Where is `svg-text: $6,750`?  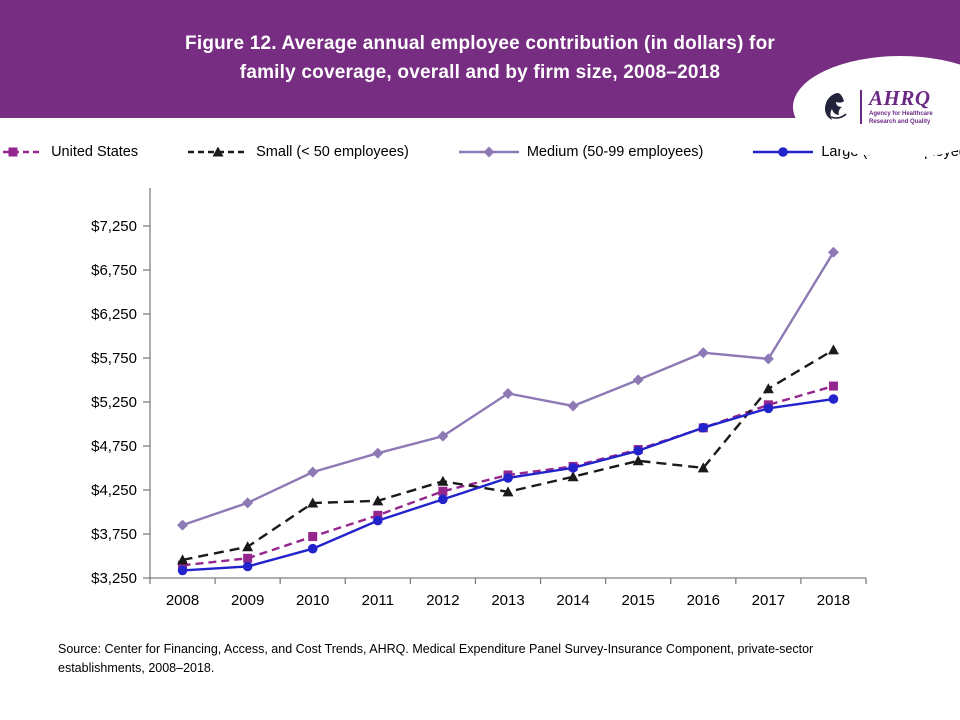 svg-text: $6,750 is located at coordinates (114, 270).